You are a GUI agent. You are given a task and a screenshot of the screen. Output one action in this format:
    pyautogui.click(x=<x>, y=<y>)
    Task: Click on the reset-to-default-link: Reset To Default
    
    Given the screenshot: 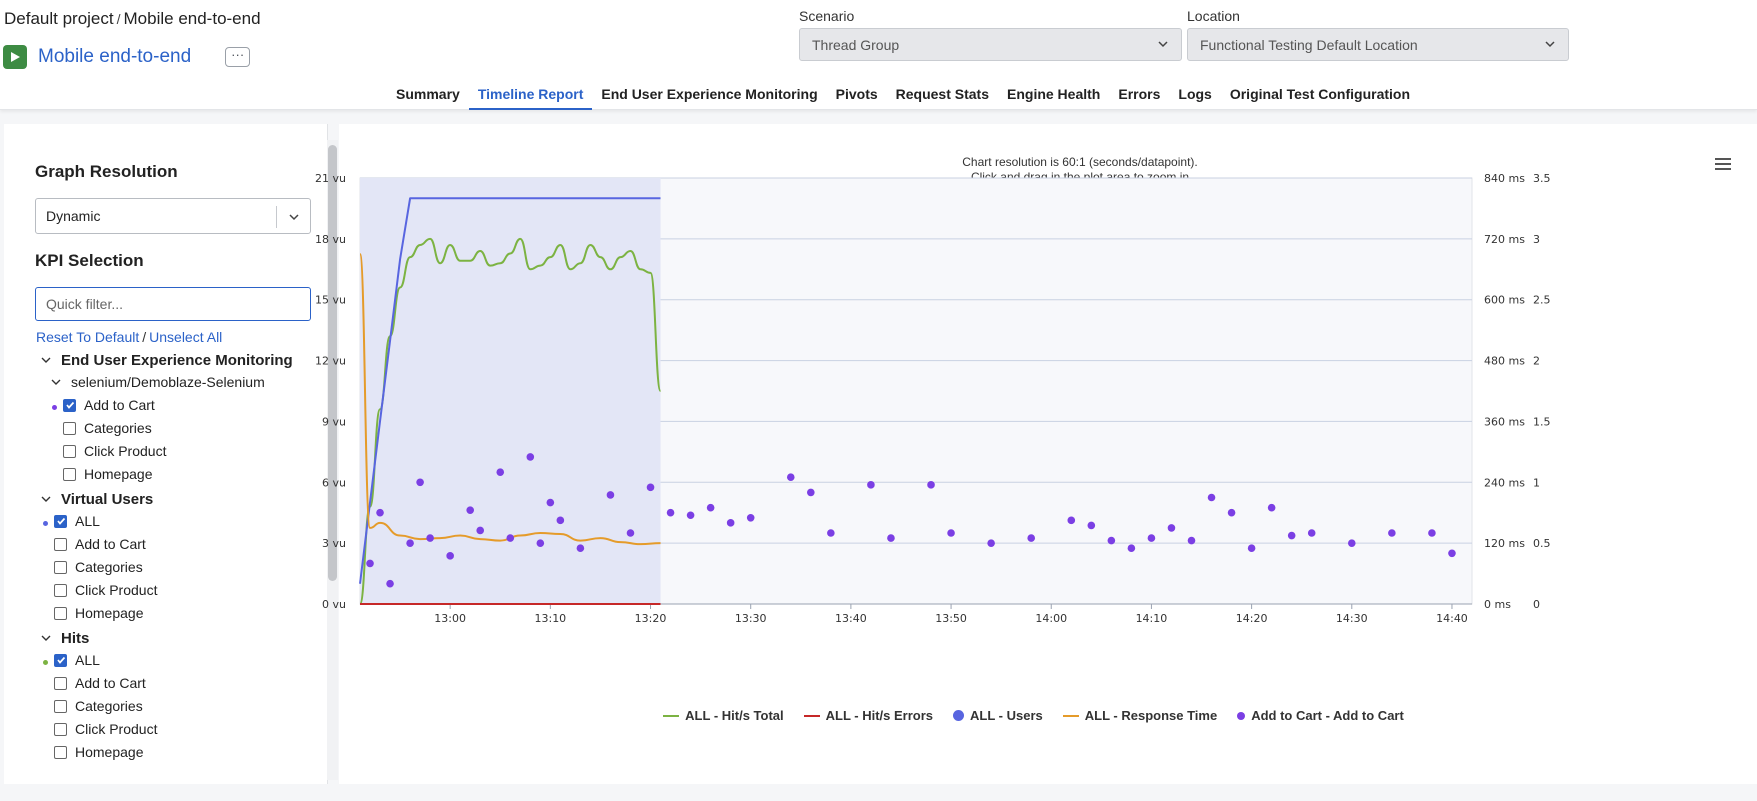 What is the action you would take?
    pyautogui.click(x=88, y=337)
    